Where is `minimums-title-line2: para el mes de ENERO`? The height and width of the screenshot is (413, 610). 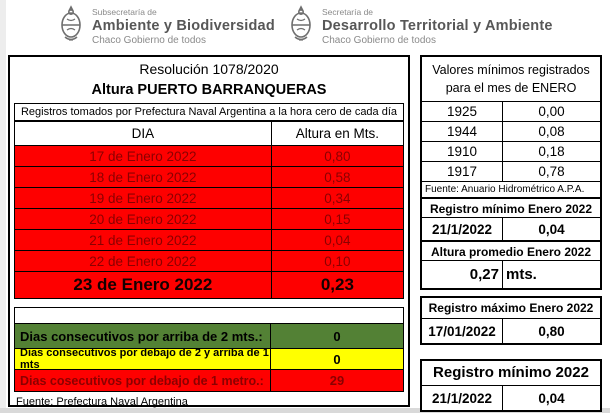 minimums-title-line2: para el mes de ENERO is located at coordinates (511, 88).